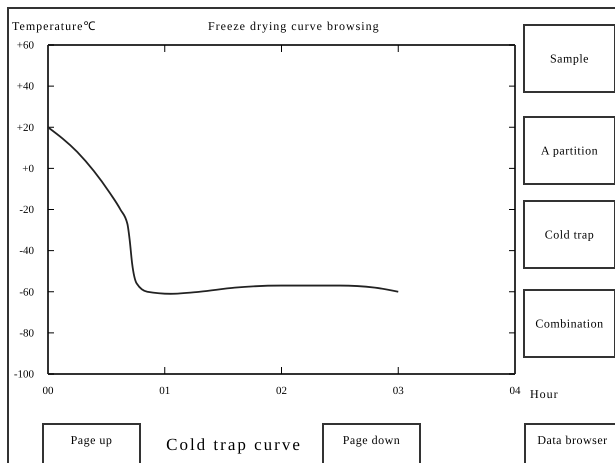 The height and width of the screenshot is (463, 615). What do you see at coordinates (371, 443) in the screenshot?
I see `button: Page down` at bounding box center [371, 443].